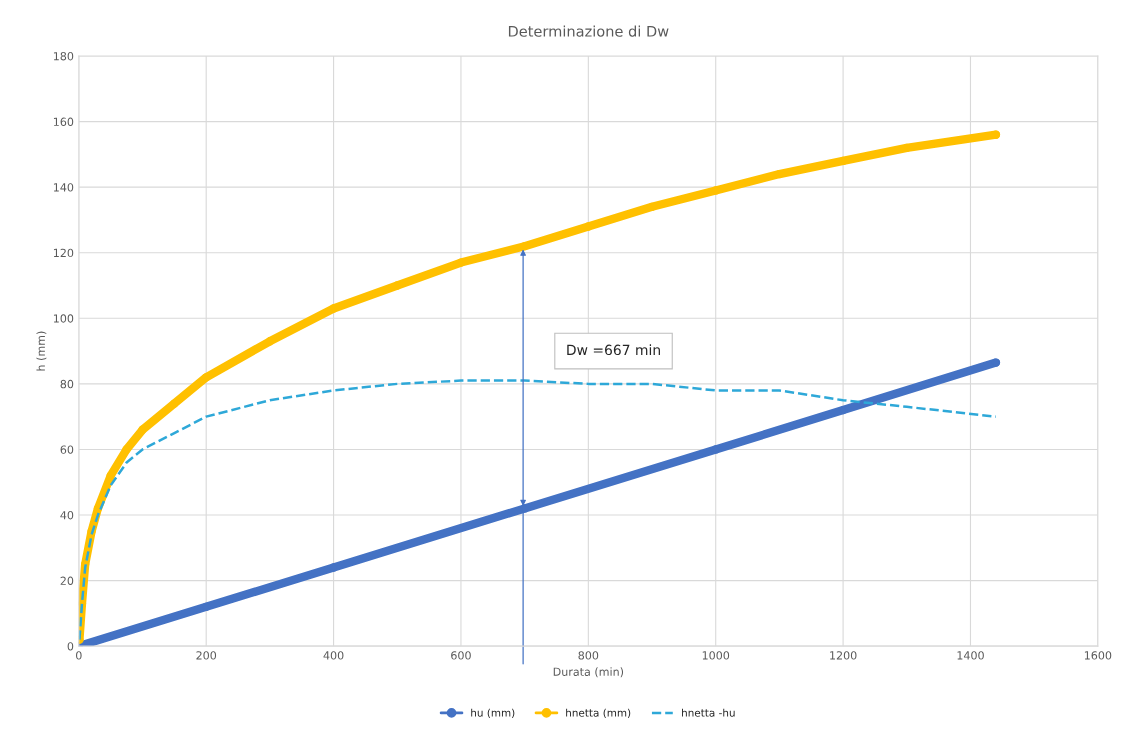 This screenshot has width=1126, height=747. Describe the element at coordinates (493, 713) in the screenshot. I see `legend-label: hu (mm)` at that location.